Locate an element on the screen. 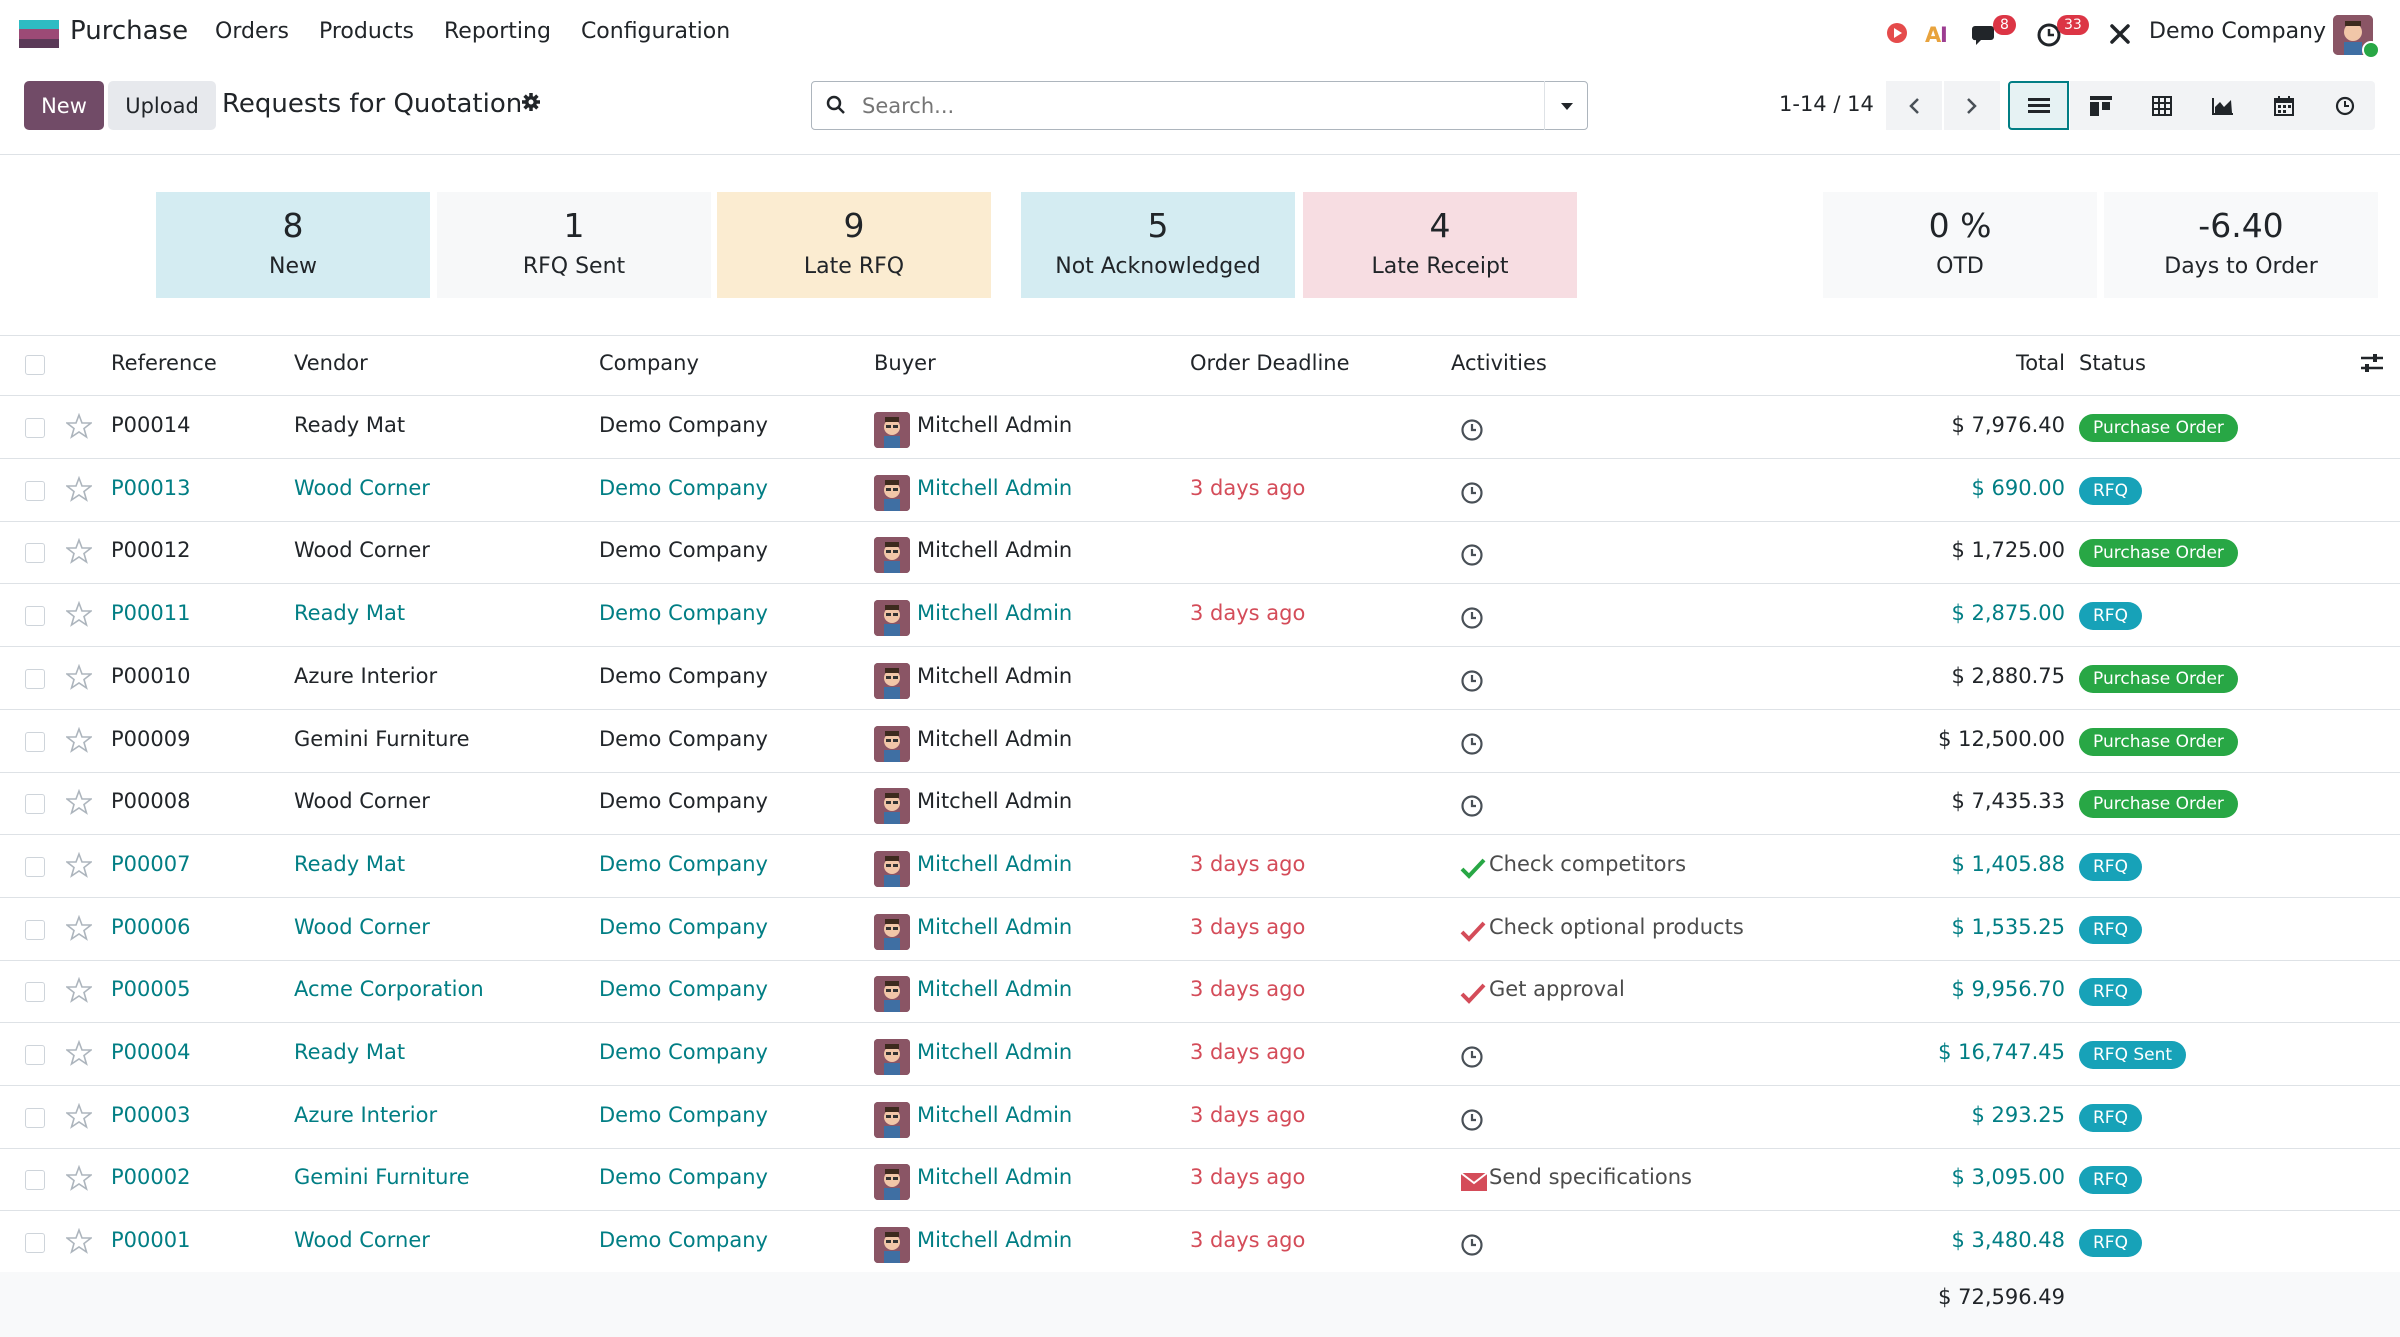 This screenshot has height=1337, width=2400. dashboard-card: 1 RFQ Sent is located at coordinates (574, 245).